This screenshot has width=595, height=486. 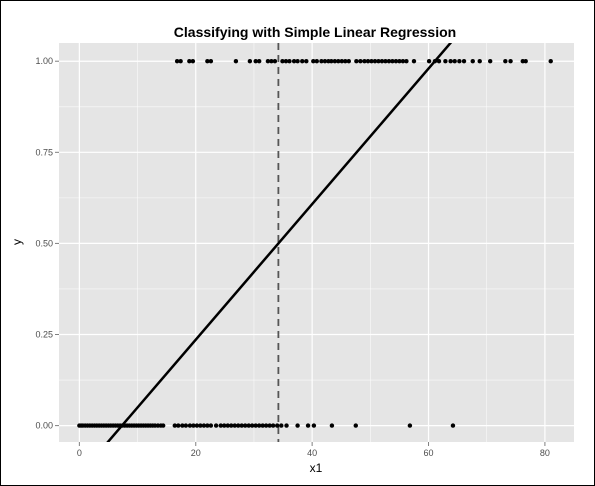 What do you see at coordinates (196, 453) in the screenshot?
I see `x-tick-label: 20` at bounding box center [196, 453].